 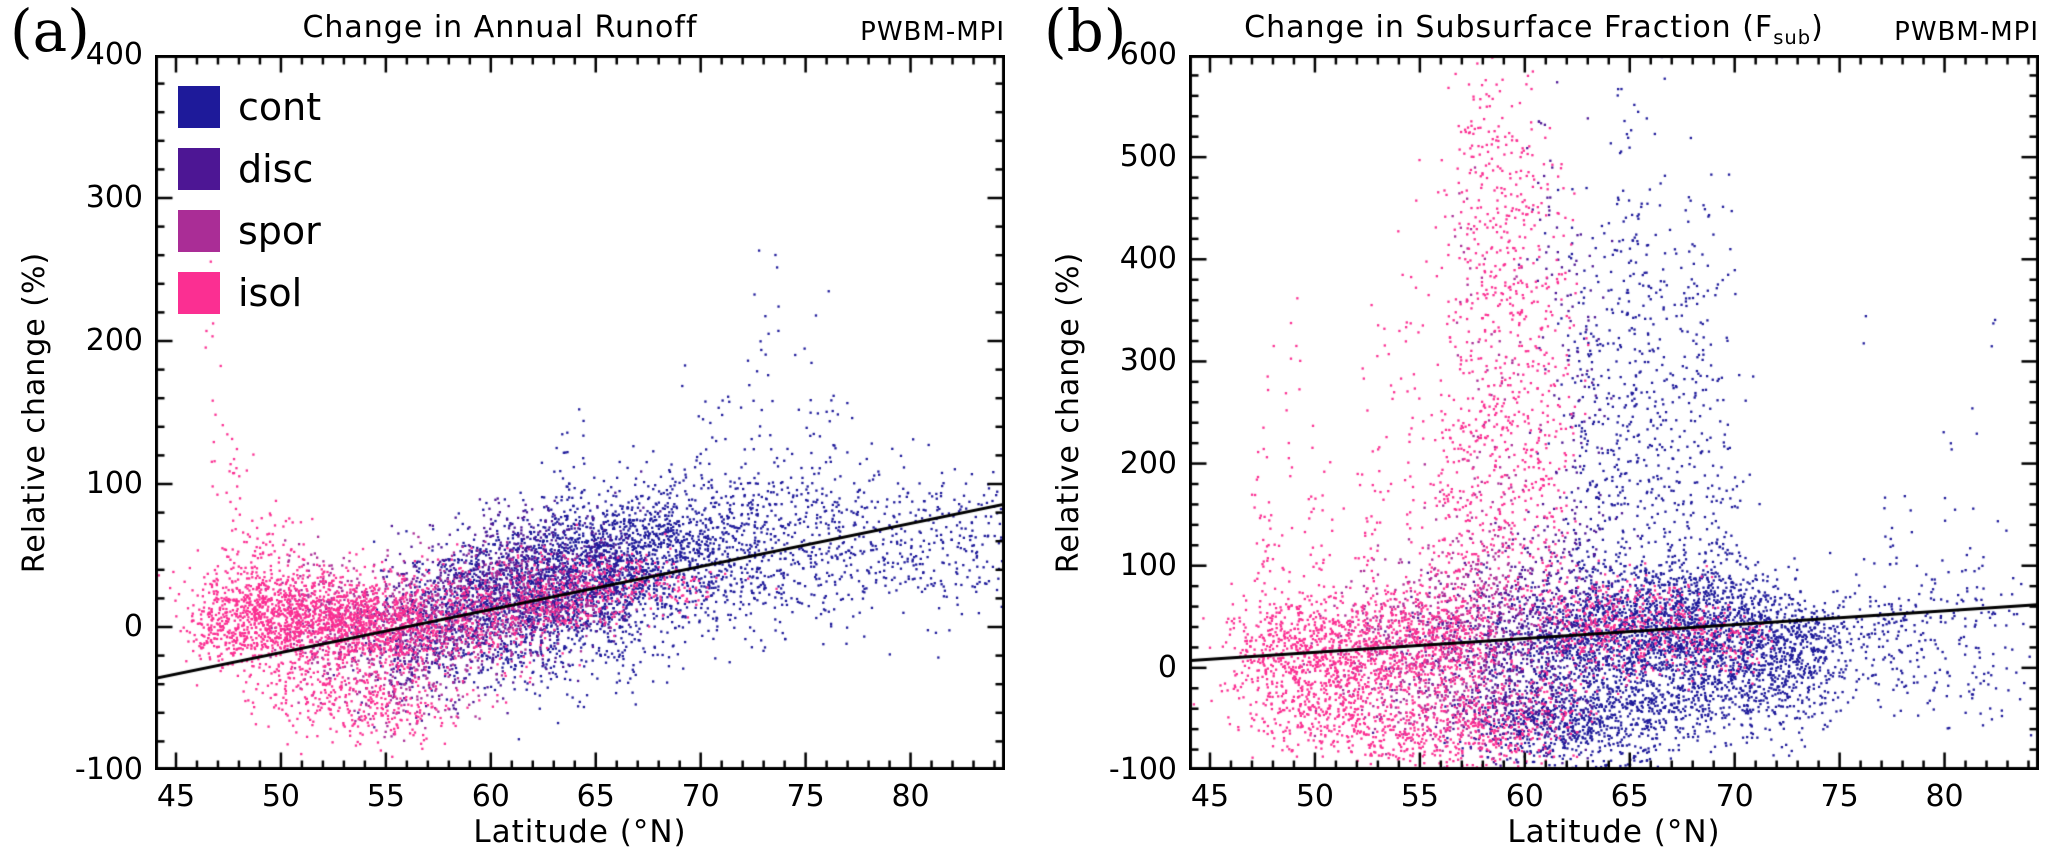 I want to click on panel-a-y-axis-label-text: Relative change (%), so click(x=35, y=412).